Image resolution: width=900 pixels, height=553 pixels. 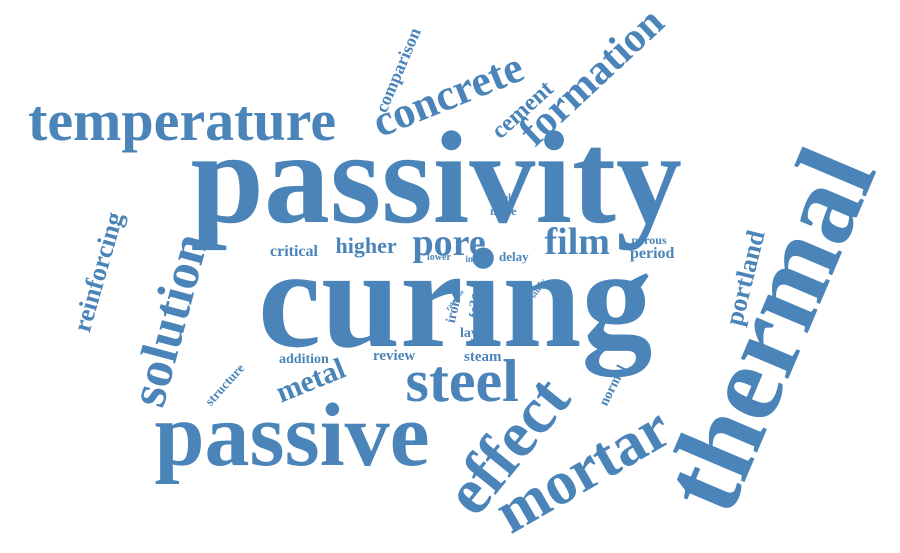 I want to click on word-fe3o: fe3o, so click(x=474, y=305).